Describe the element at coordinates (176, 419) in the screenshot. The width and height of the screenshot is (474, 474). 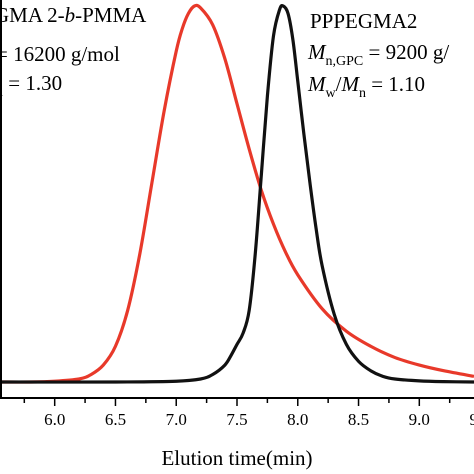
I see `x-tick-label: 7.0` at that location.